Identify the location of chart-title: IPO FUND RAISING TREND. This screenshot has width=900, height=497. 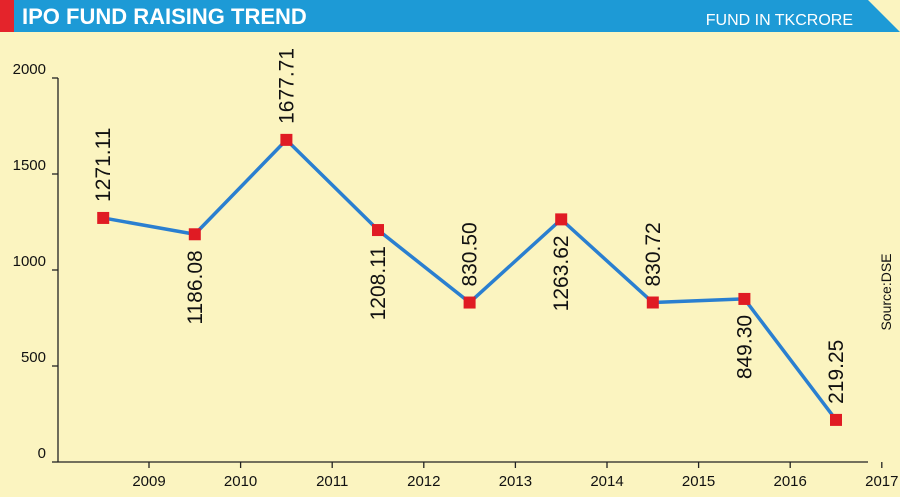
(164, 16).